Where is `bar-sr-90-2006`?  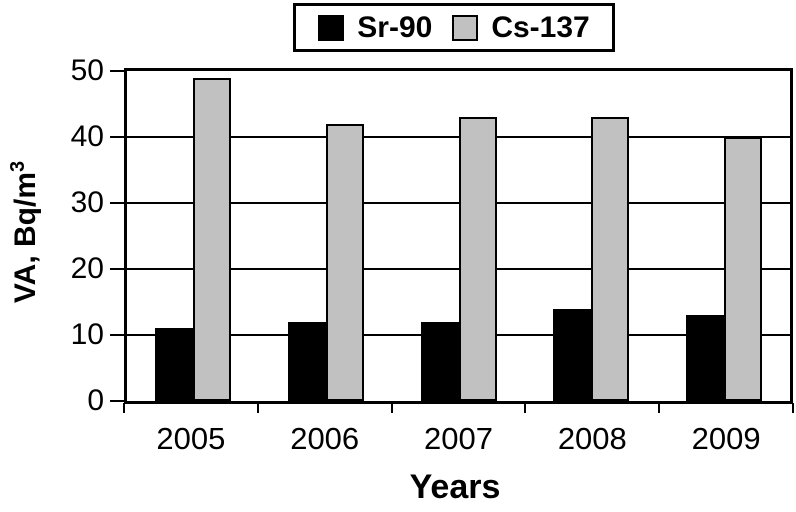 bar-sr-90-2006 is located at coordinates (306, 361).